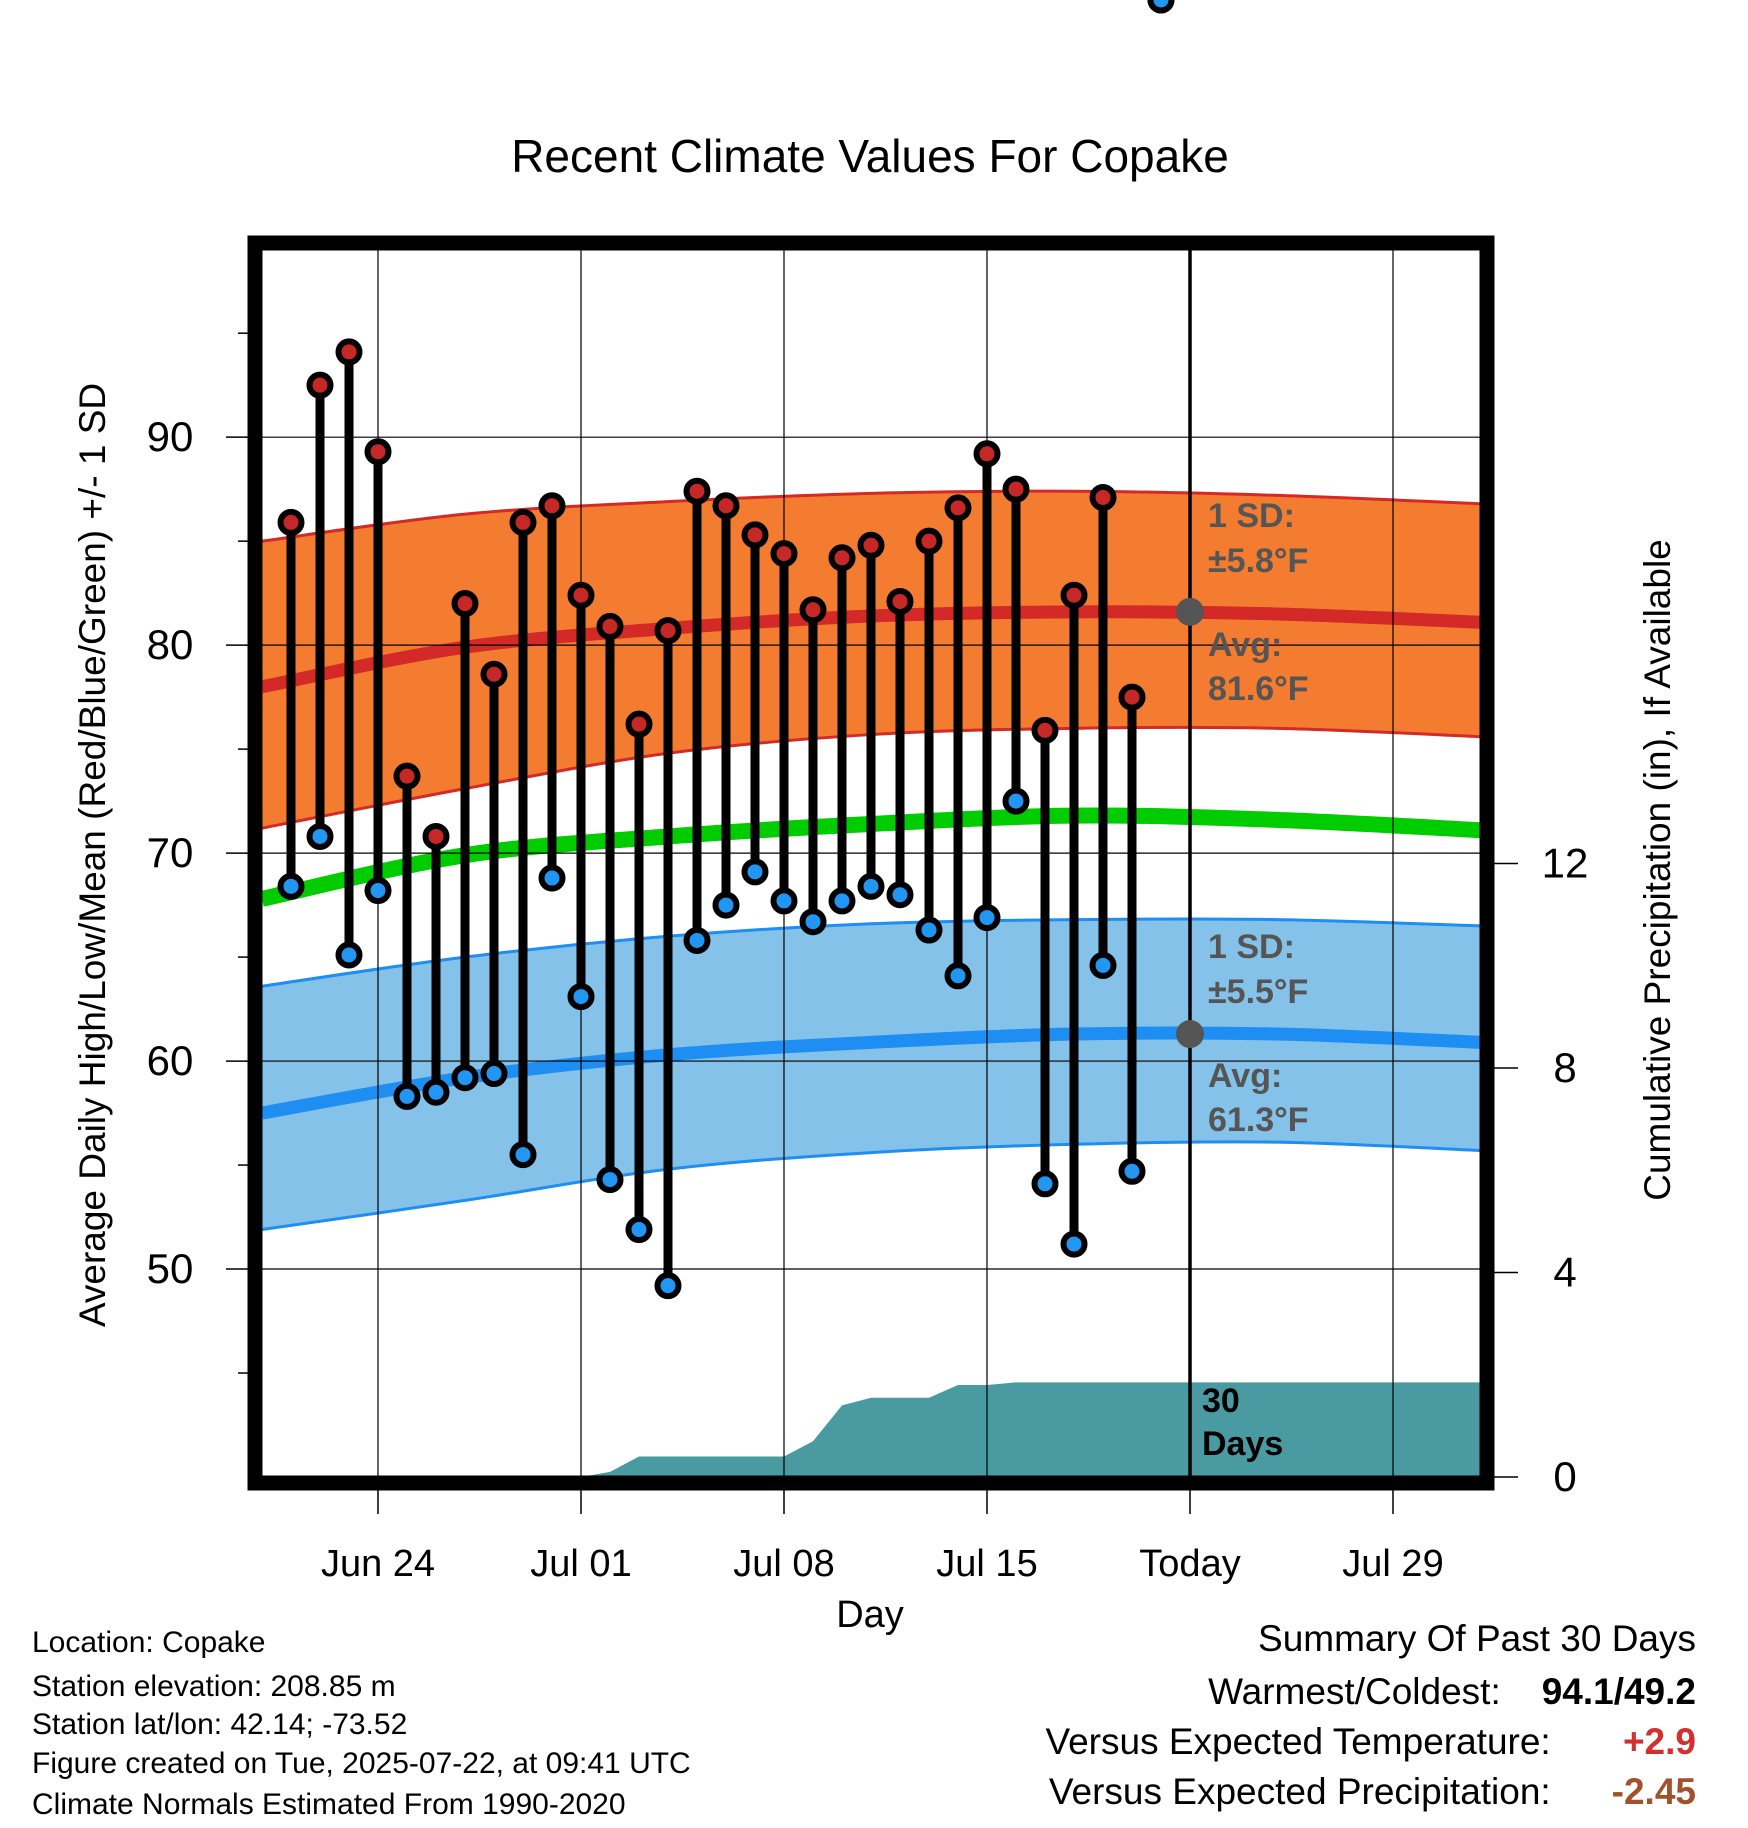 The height and width of the screenshot is (1828, 1748). What do you see at coordinates (1251, 947) in the screenshot?
I see `low-sd-annotation-label: 1 SD:` at bounding box center [1251, 947].